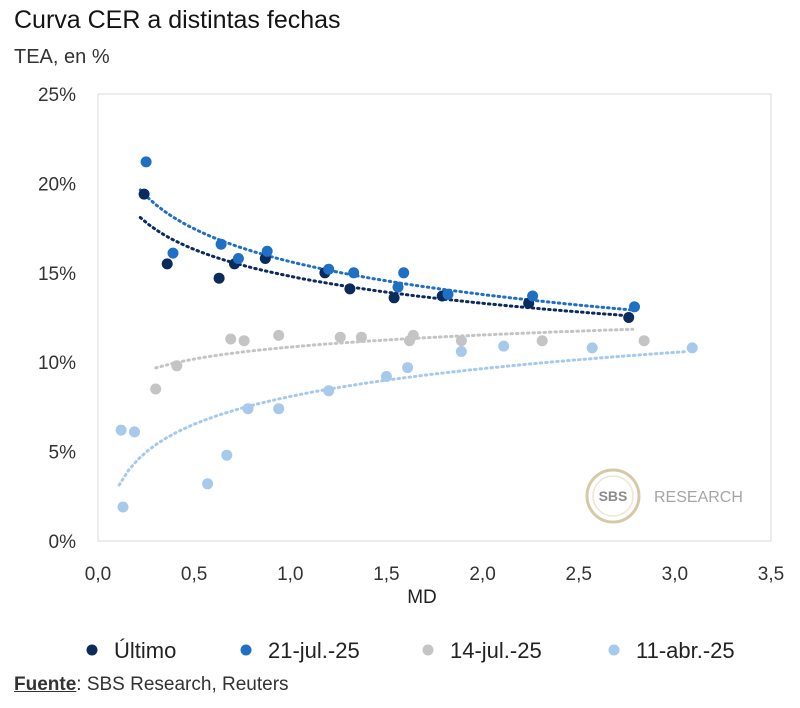 The image size is (800, 708). Describe the element at coordinates (422, 597) in the screenshot. I see `x-axis-label: MD` at that location.